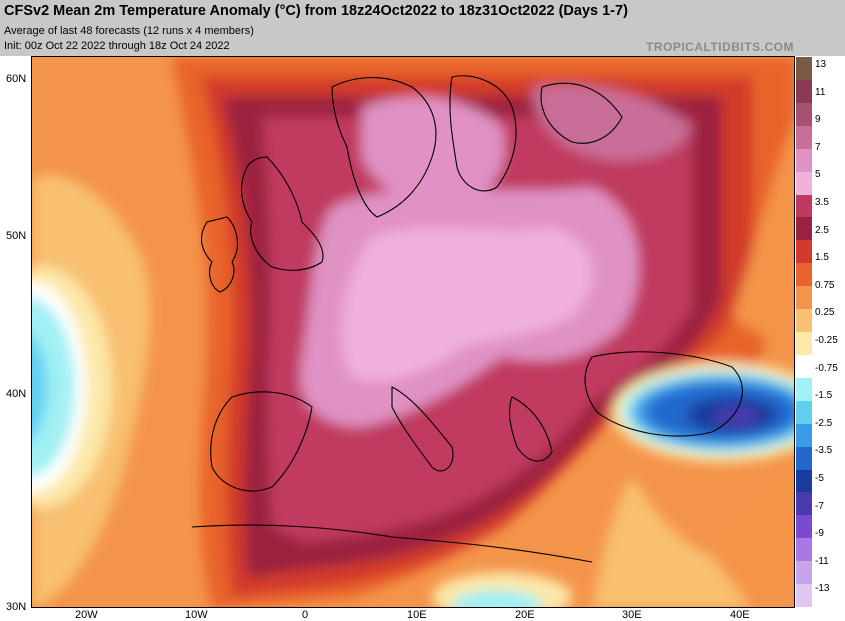  What do you see at coordinates (16, 607) in the screenshot?
I see `lat-label-30n: 30N` at bounding box center [16, 607].